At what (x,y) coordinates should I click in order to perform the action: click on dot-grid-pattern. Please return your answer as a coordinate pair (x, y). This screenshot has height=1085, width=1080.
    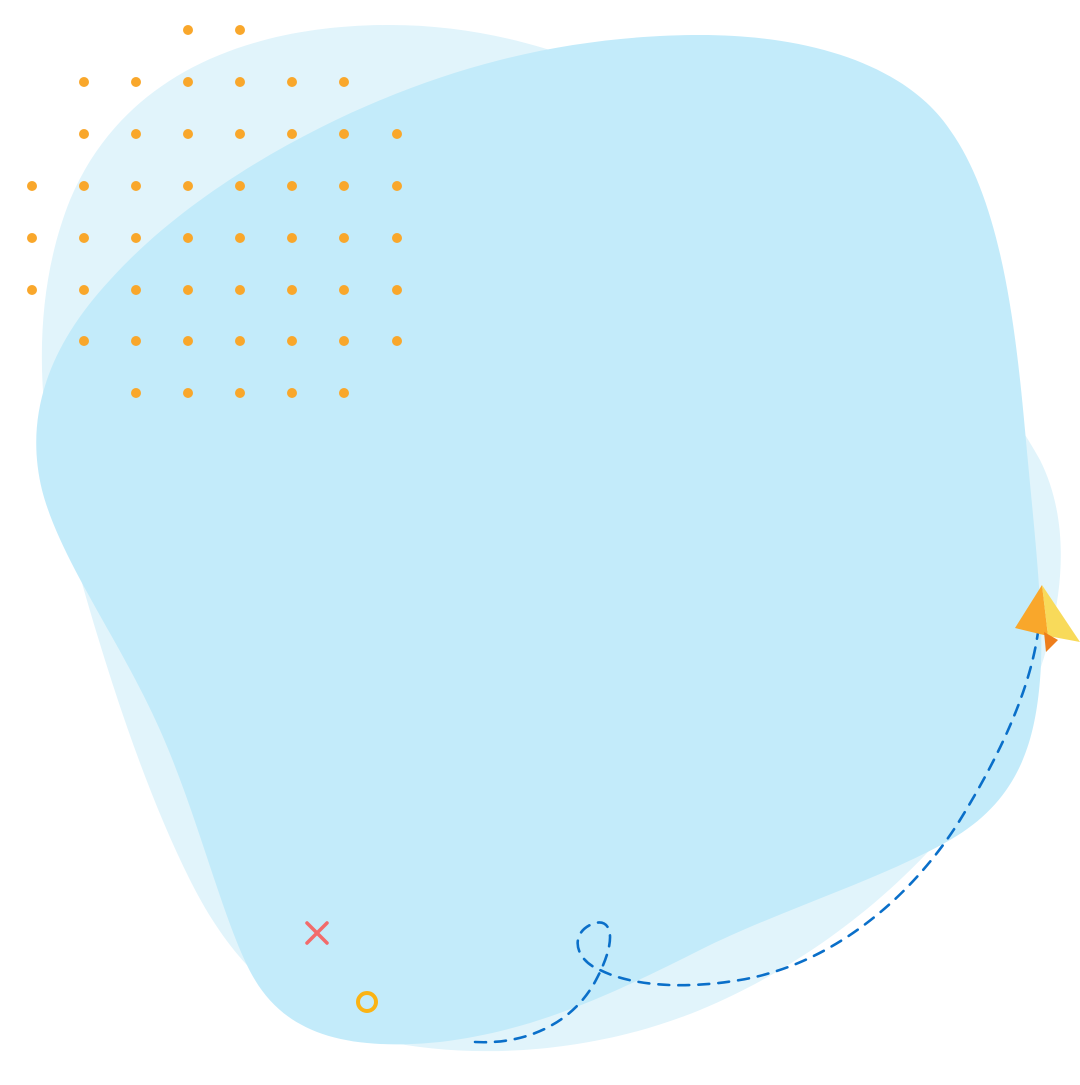
    Looking at the image, I should click on (214, 211).